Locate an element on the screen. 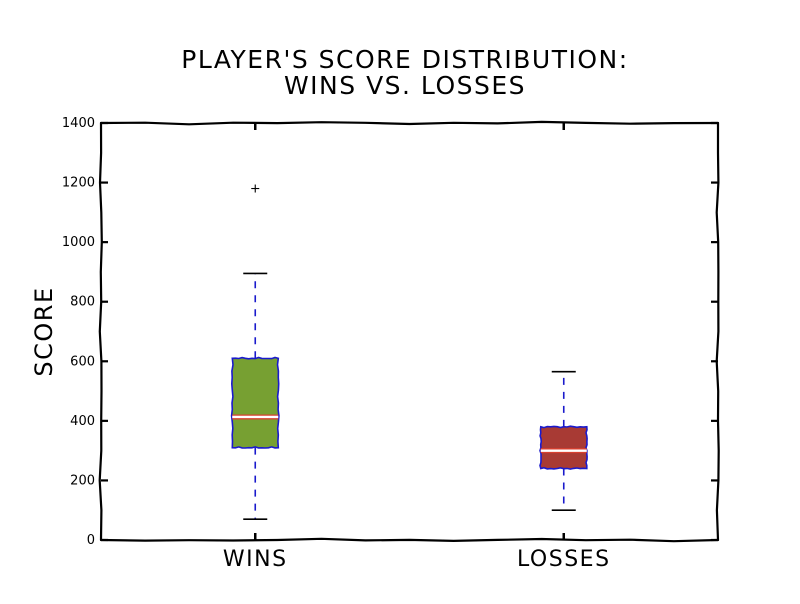  x-tick-label: Wins is located at coordinates (255, 559).